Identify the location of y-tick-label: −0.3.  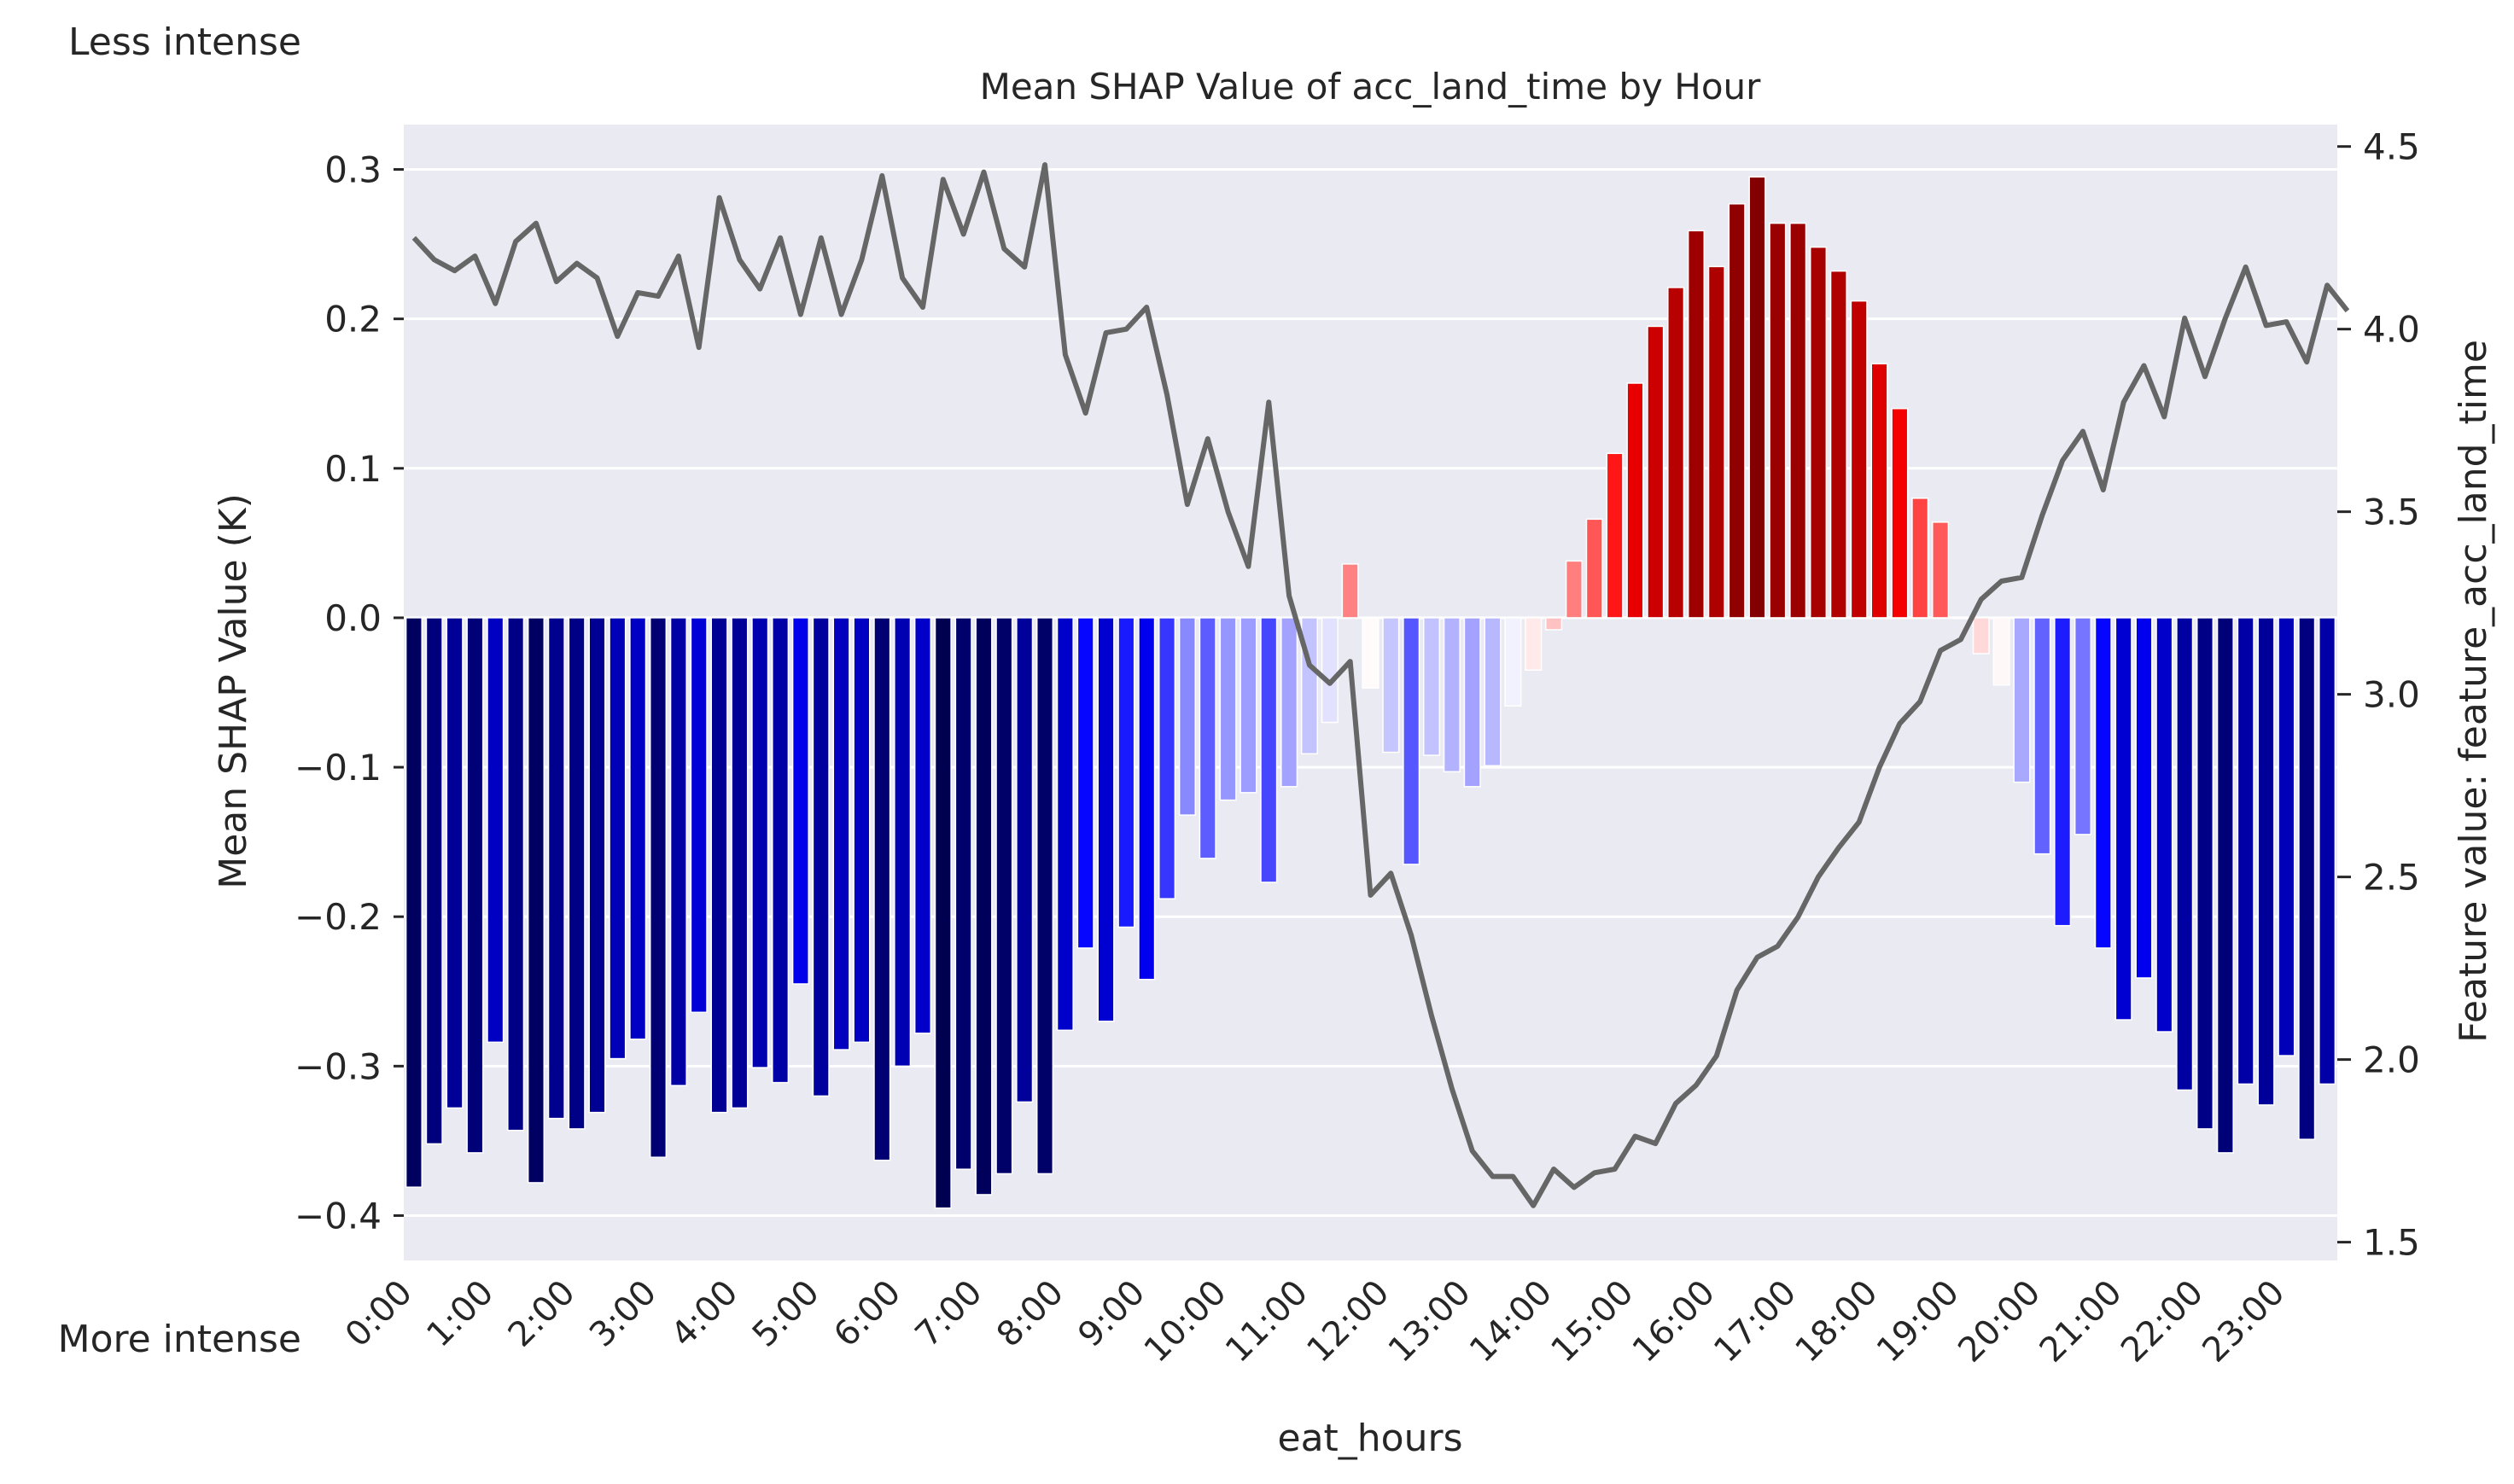
(338, 1066).